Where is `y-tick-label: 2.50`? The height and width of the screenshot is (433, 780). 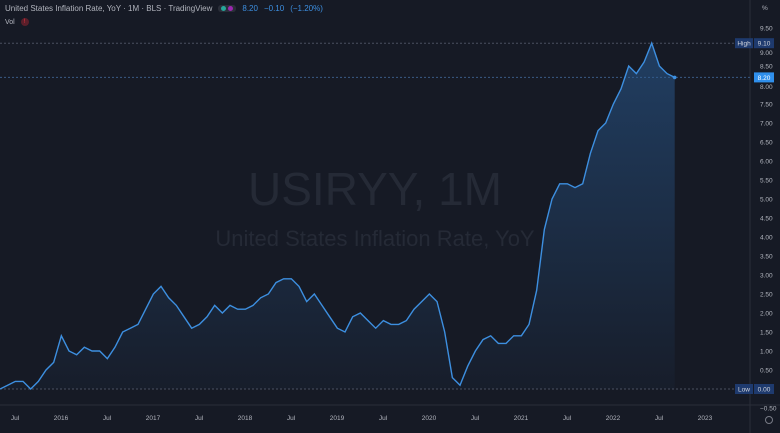
y-tick-label: 2.50 is located at coordinates (766, 295).